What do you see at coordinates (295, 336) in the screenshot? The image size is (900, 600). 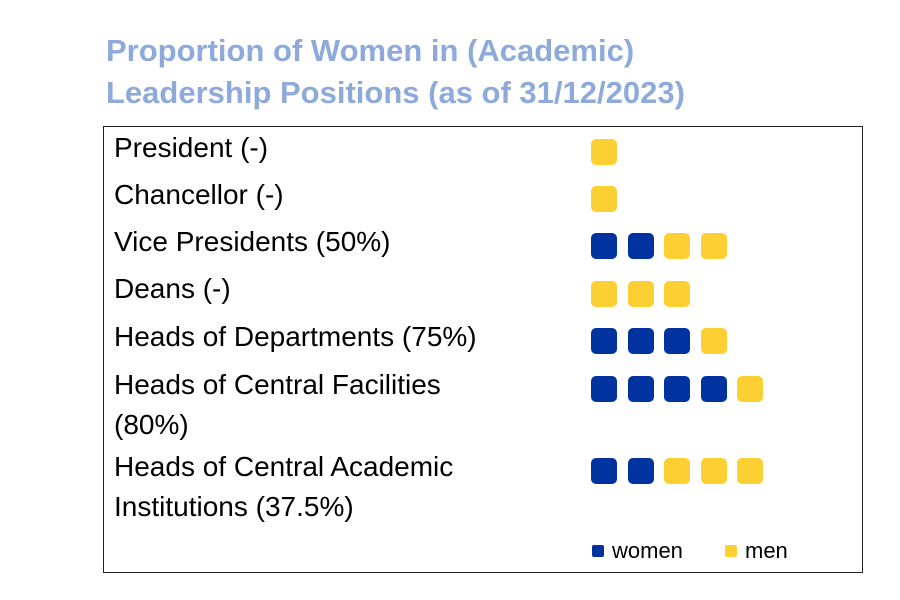 I see `row-label-line: Heads of Departments (75%)` at bounding box center [295, 336].